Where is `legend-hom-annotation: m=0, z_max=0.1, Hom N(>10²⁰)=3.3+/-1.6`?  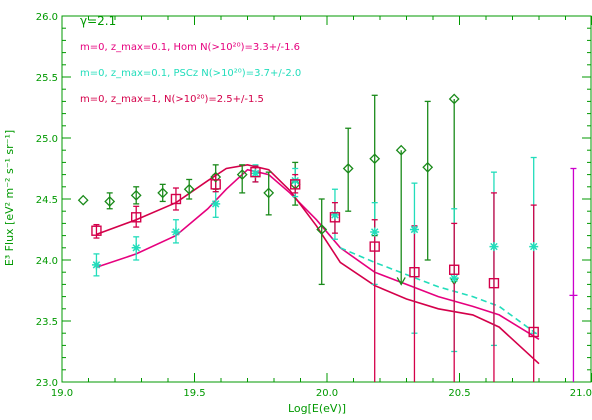 legend-hom-annotation: m=0, z_max=0.1, Hom N(>10²⁰)=3.3+/-1.6 is located at coordinates (190, 47).